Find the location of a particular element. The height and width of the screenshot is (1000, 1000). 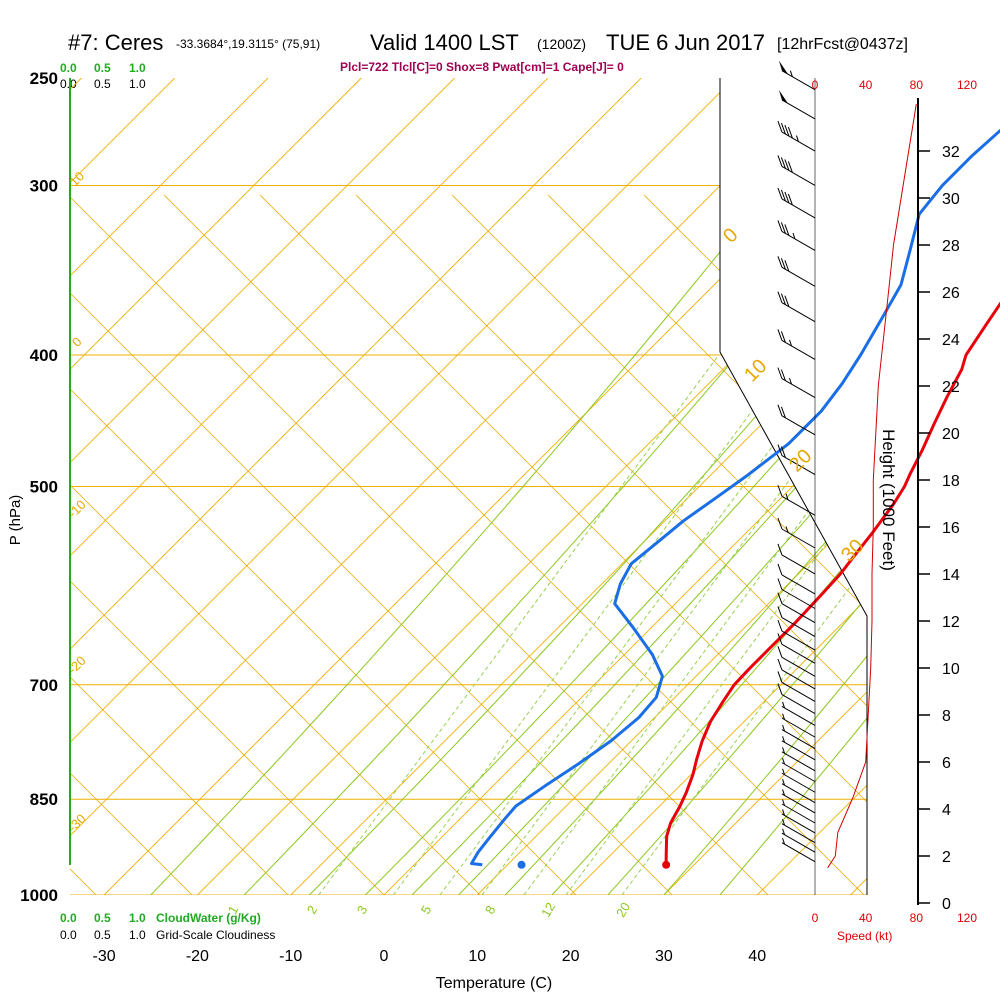

dry-adiabat-label: -30 is located at coordinates (77, 823).